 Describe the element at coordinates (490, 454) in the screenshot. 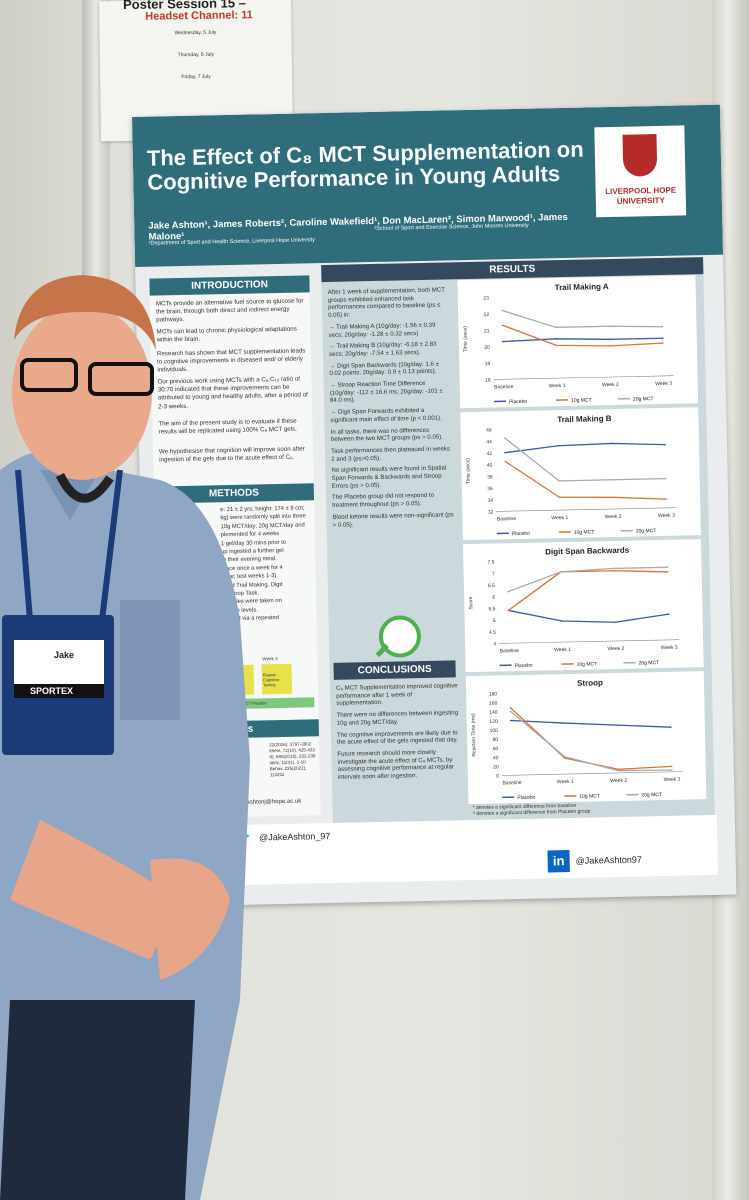

I see `y-tick-label: 42` at that location.